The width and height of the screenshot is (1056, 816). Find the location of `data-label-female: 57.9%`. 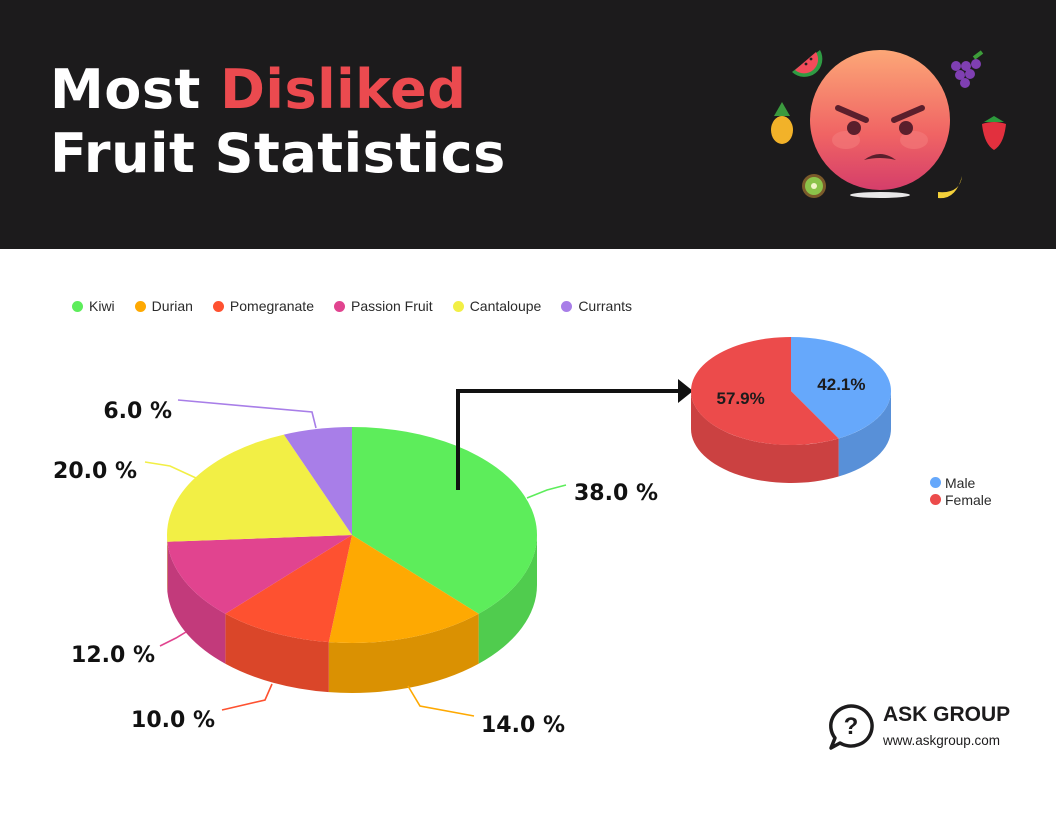

data-label-female: 57.9% is located at coordinates (740, 398).